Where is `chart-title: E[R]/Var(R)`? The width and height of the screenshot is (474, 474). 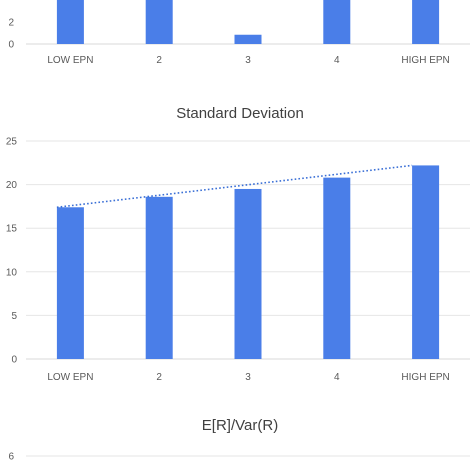
chart-title: E[R]/Var(R) is located at coordinates (240, 425).